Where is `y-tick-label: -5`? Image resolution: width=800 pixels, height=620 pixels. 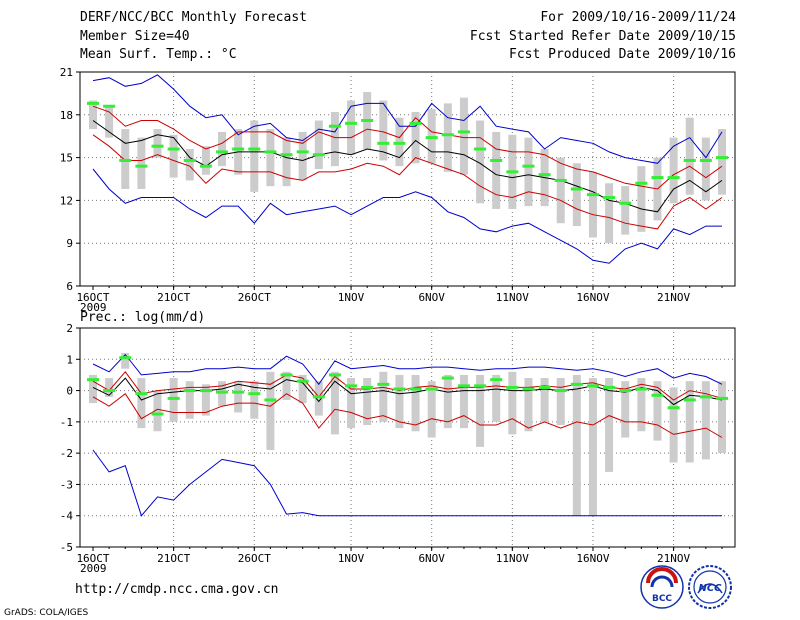
y-tick-label: -5 is located at coordinates (66, 547).